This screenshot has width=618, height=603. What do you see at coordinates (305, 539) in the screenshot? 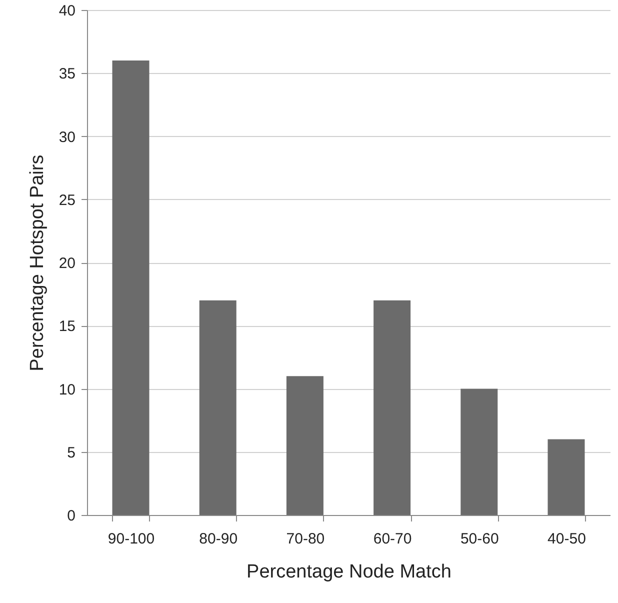
I see `x-tick-label: 70-80` at bounding box center [305, 539].